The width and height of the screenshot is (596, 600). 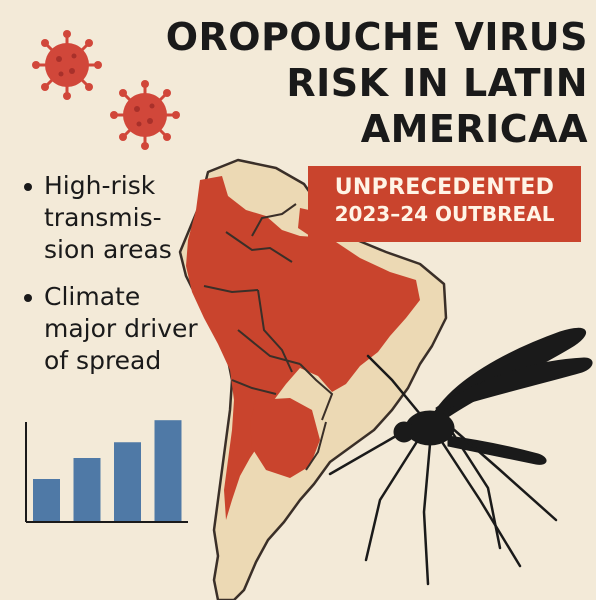 What do you see at coordinates (474, 129) in the screenshot?
I see `title-line: AMERICAA` at bounding box center [474, 129].